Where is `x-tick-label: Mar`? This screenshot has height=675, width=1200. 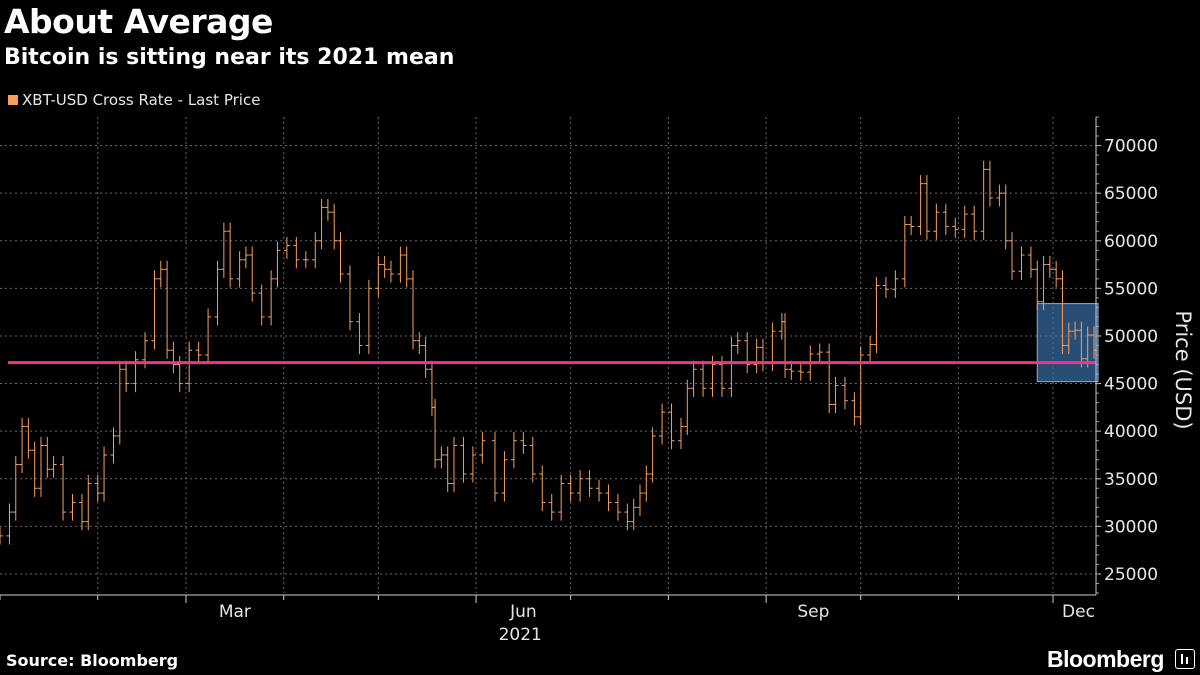 x-tick-label: Mar is located at coordinates (235, 612).